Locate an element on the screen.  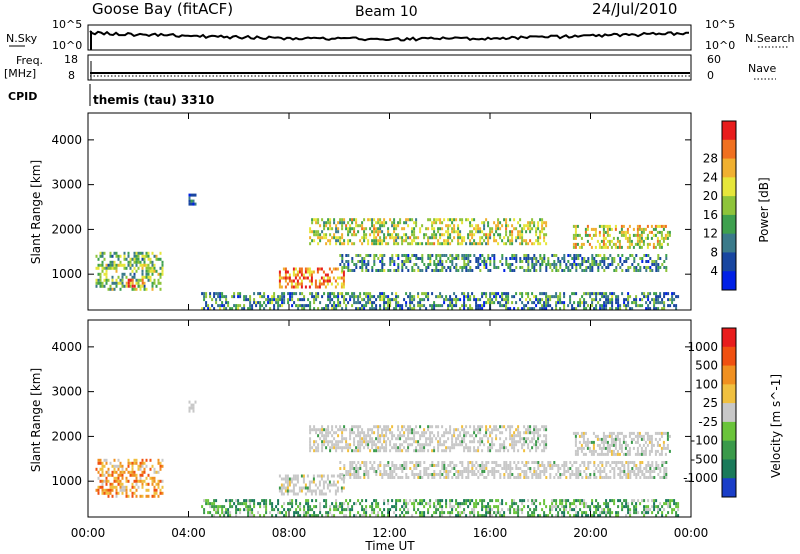
colorbar-segment is located at coordinates (729, 469).